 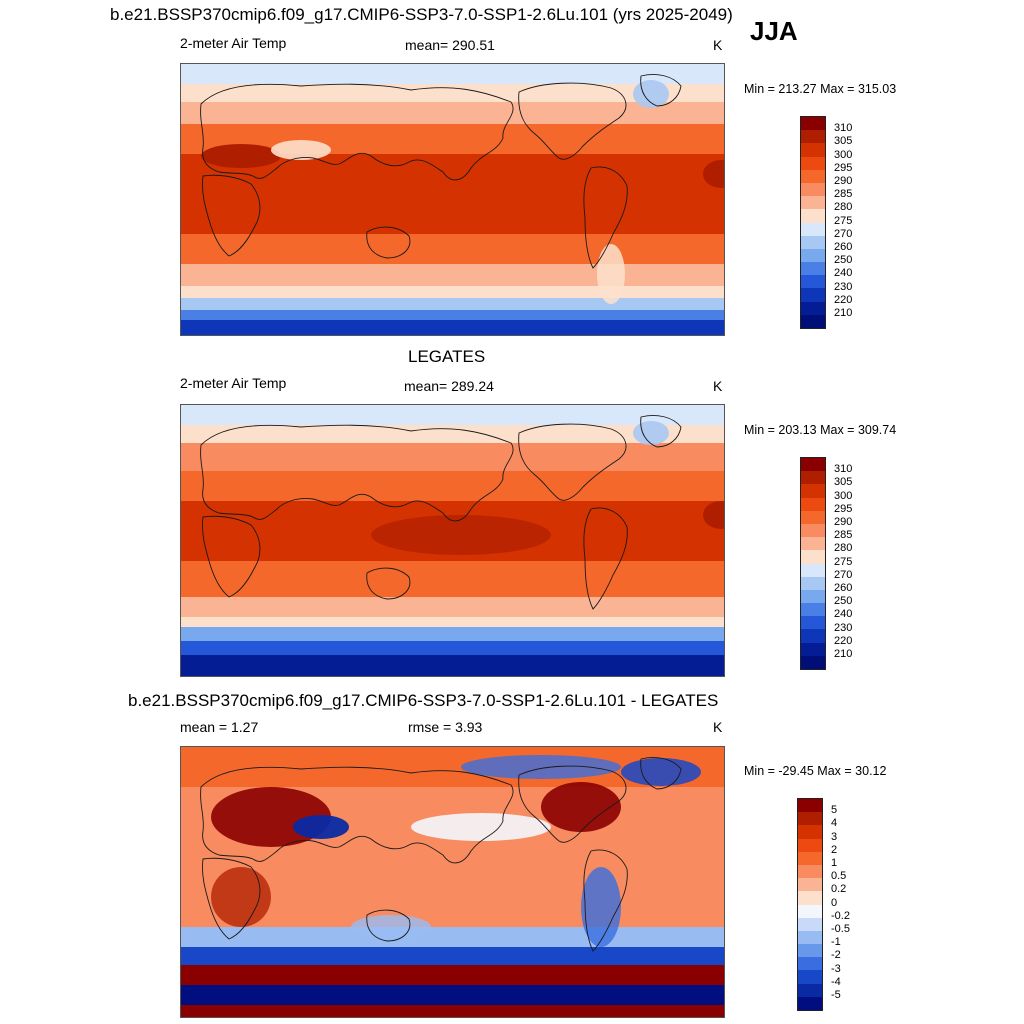 What do you see at coordinates (834, 849) in the screenshot?
I see `colorbar-tick-label: 2` at bounding box center [834, 849].